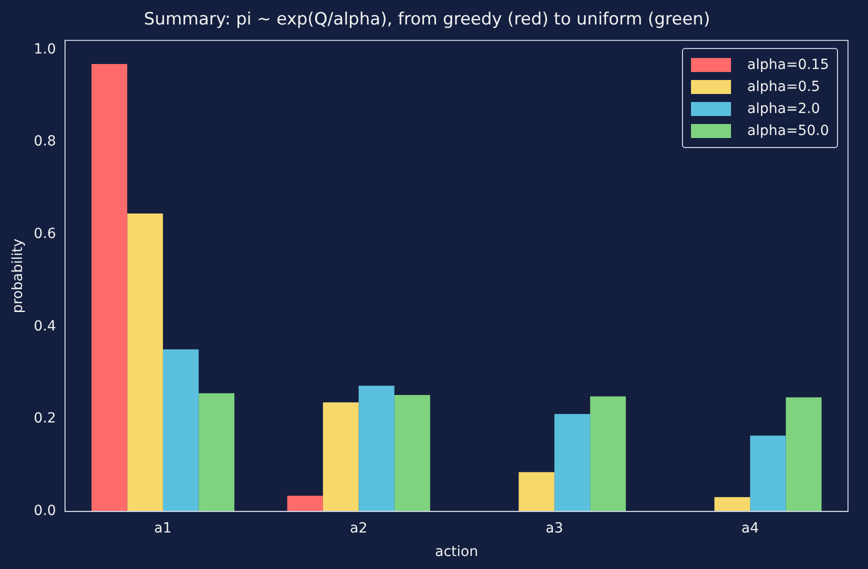 The width and height of the screenshot is (868, 569). I want to click on y-tick-label: 0.0, so click(45, 511).